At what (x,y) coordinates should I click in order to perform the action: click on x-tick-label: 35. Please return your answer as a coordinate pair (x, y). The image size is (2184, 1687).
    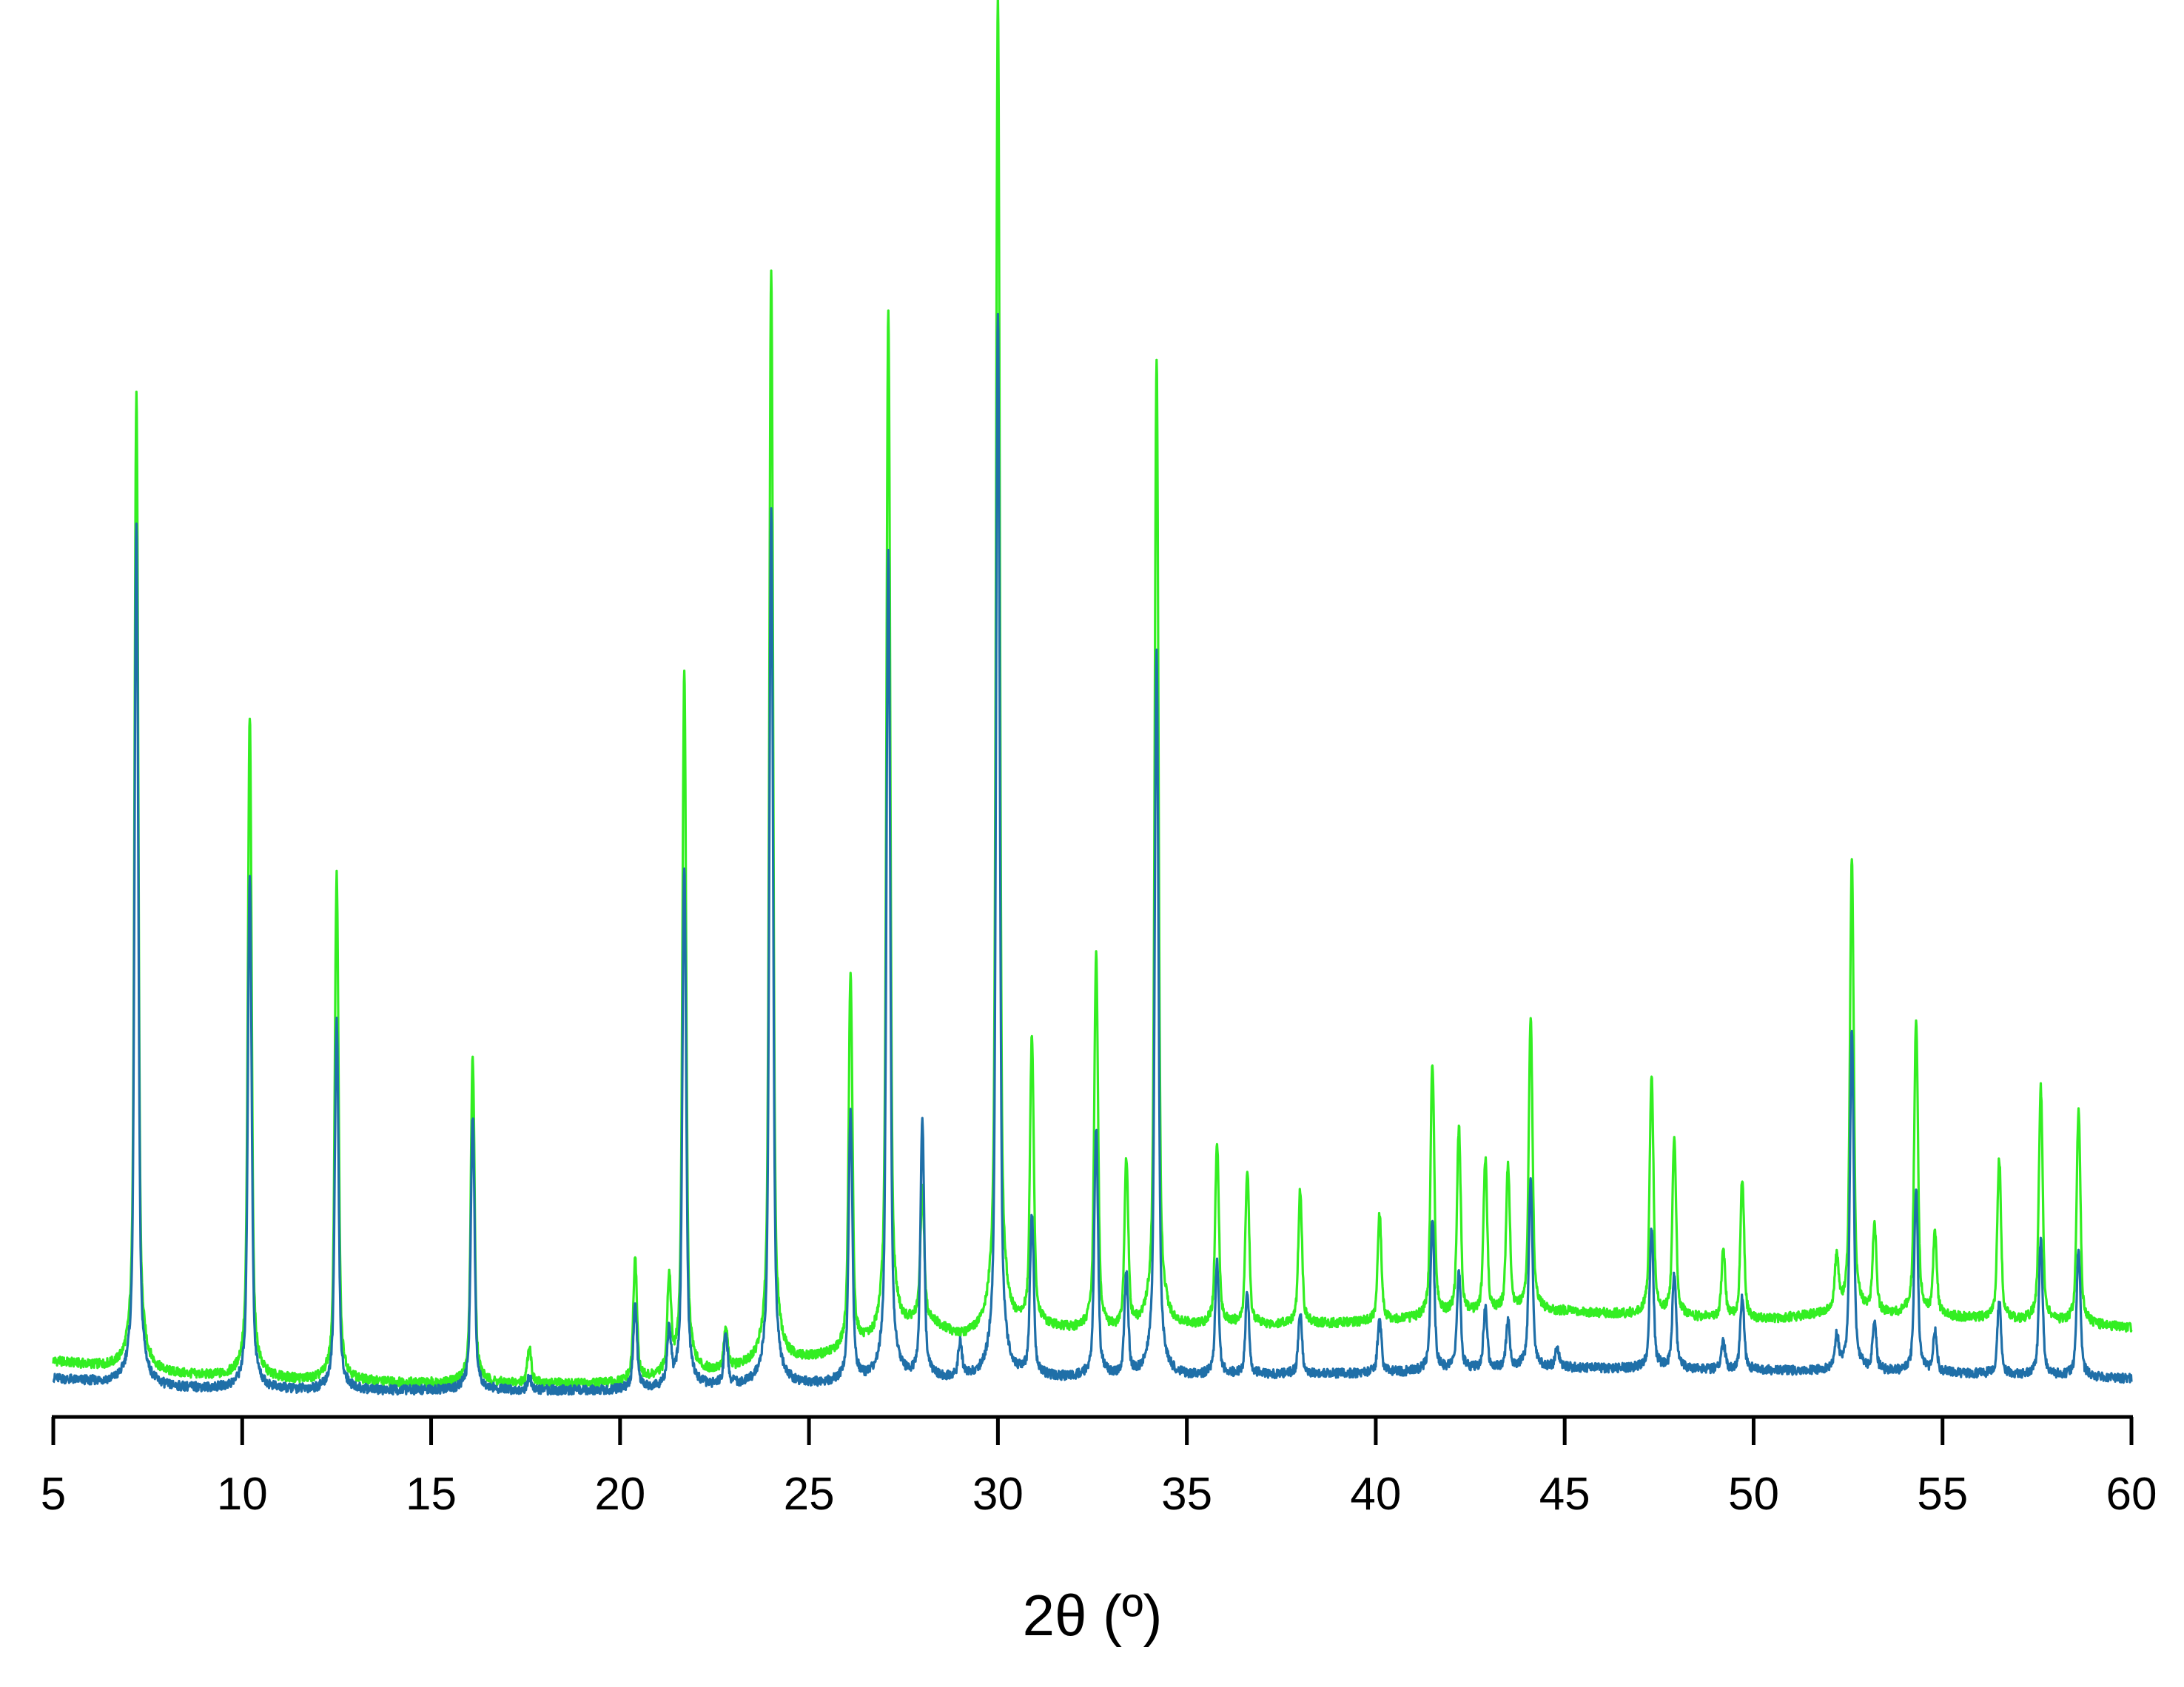
    Looking at the image, I should click on (1186, 1494).